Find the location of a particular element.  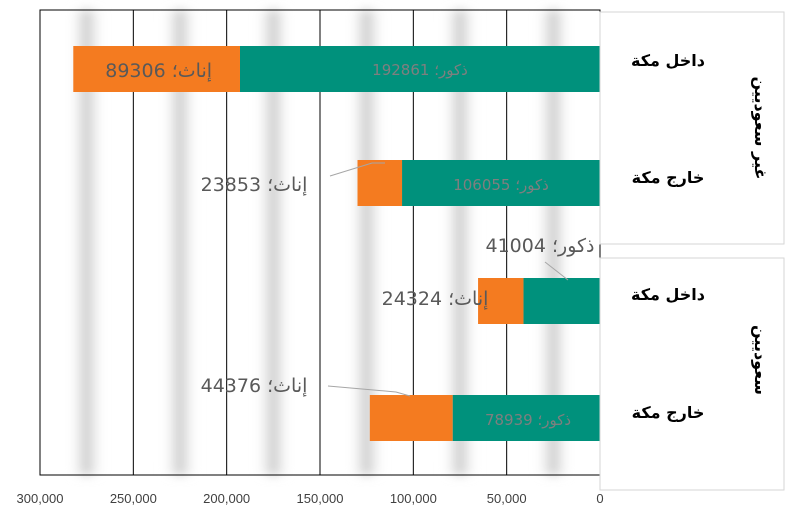

data-label-female: إناث؛ 89306 is located at coordinates (158, 71).